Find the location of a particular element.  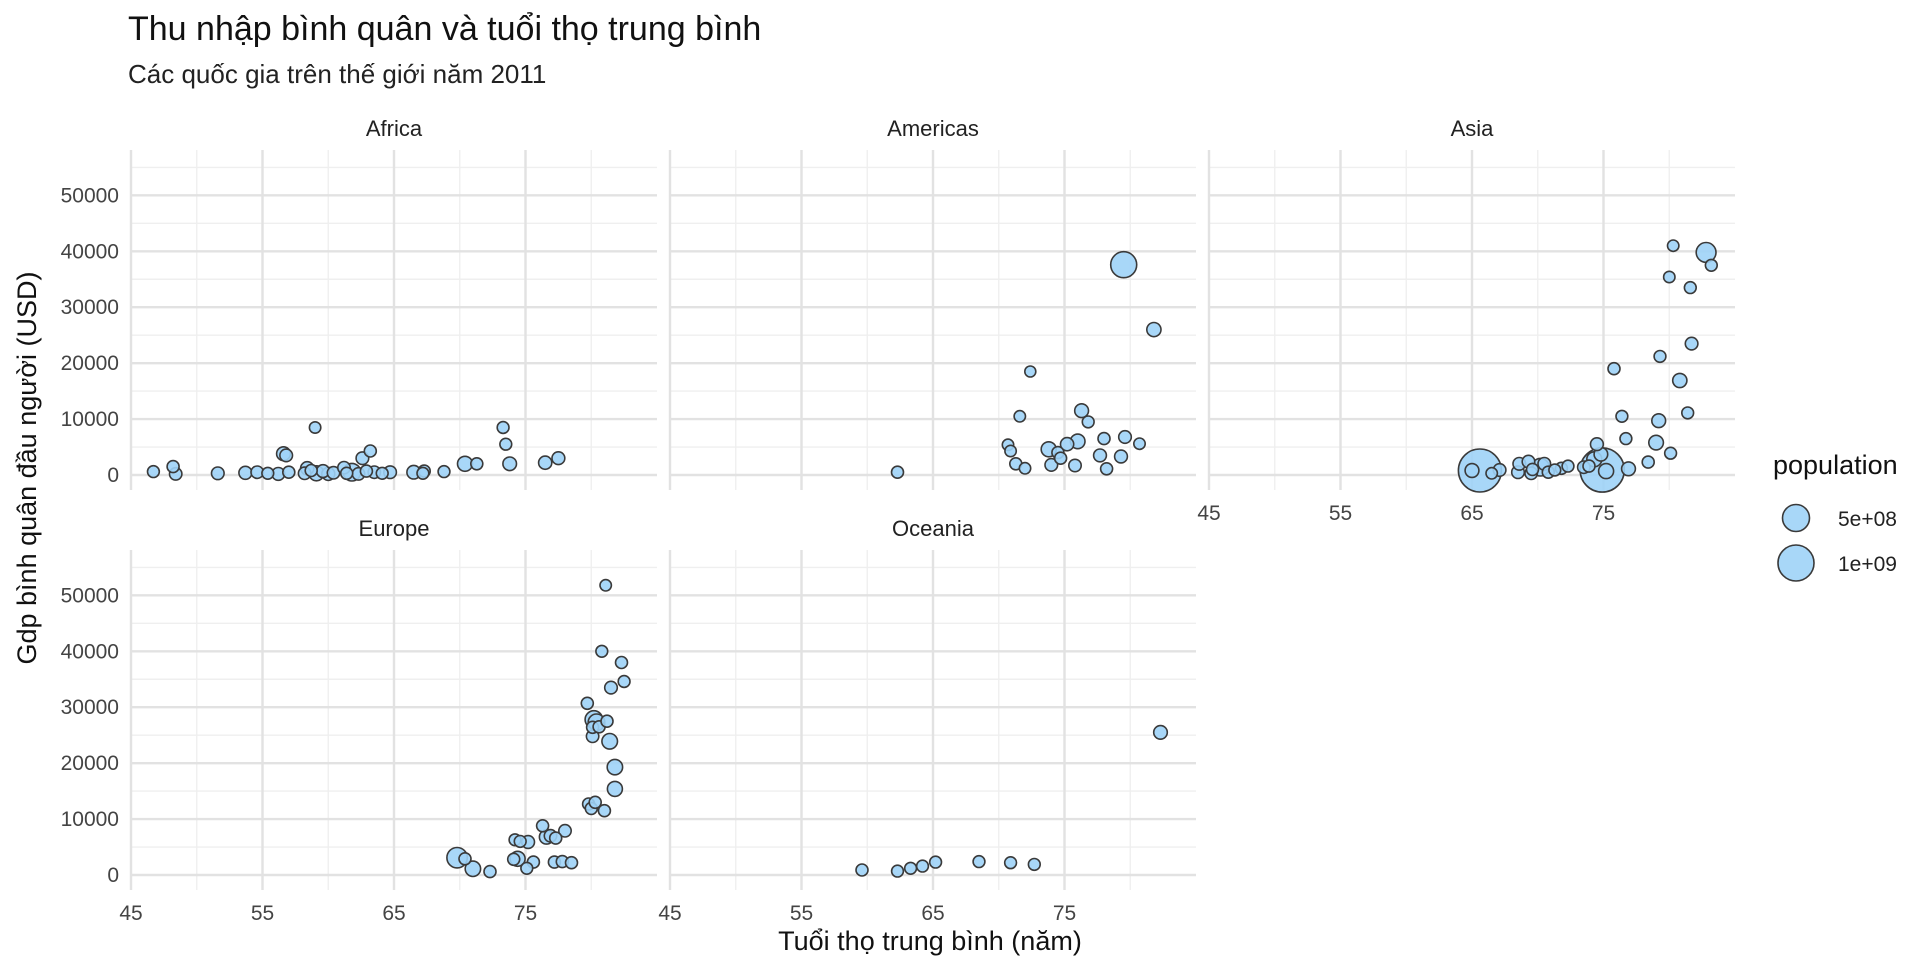

facet-panel-africa: Africa 0 10000 20000 30000 40000 50000 is located at coordinates (359, 303).